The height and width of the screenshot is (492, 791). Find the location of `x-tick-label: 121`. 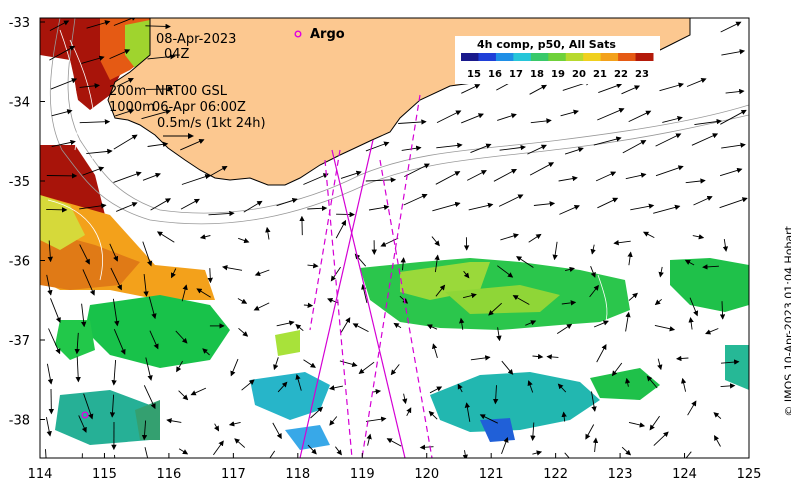

x-tick-label: 121 is located at coordinates (491, 474).